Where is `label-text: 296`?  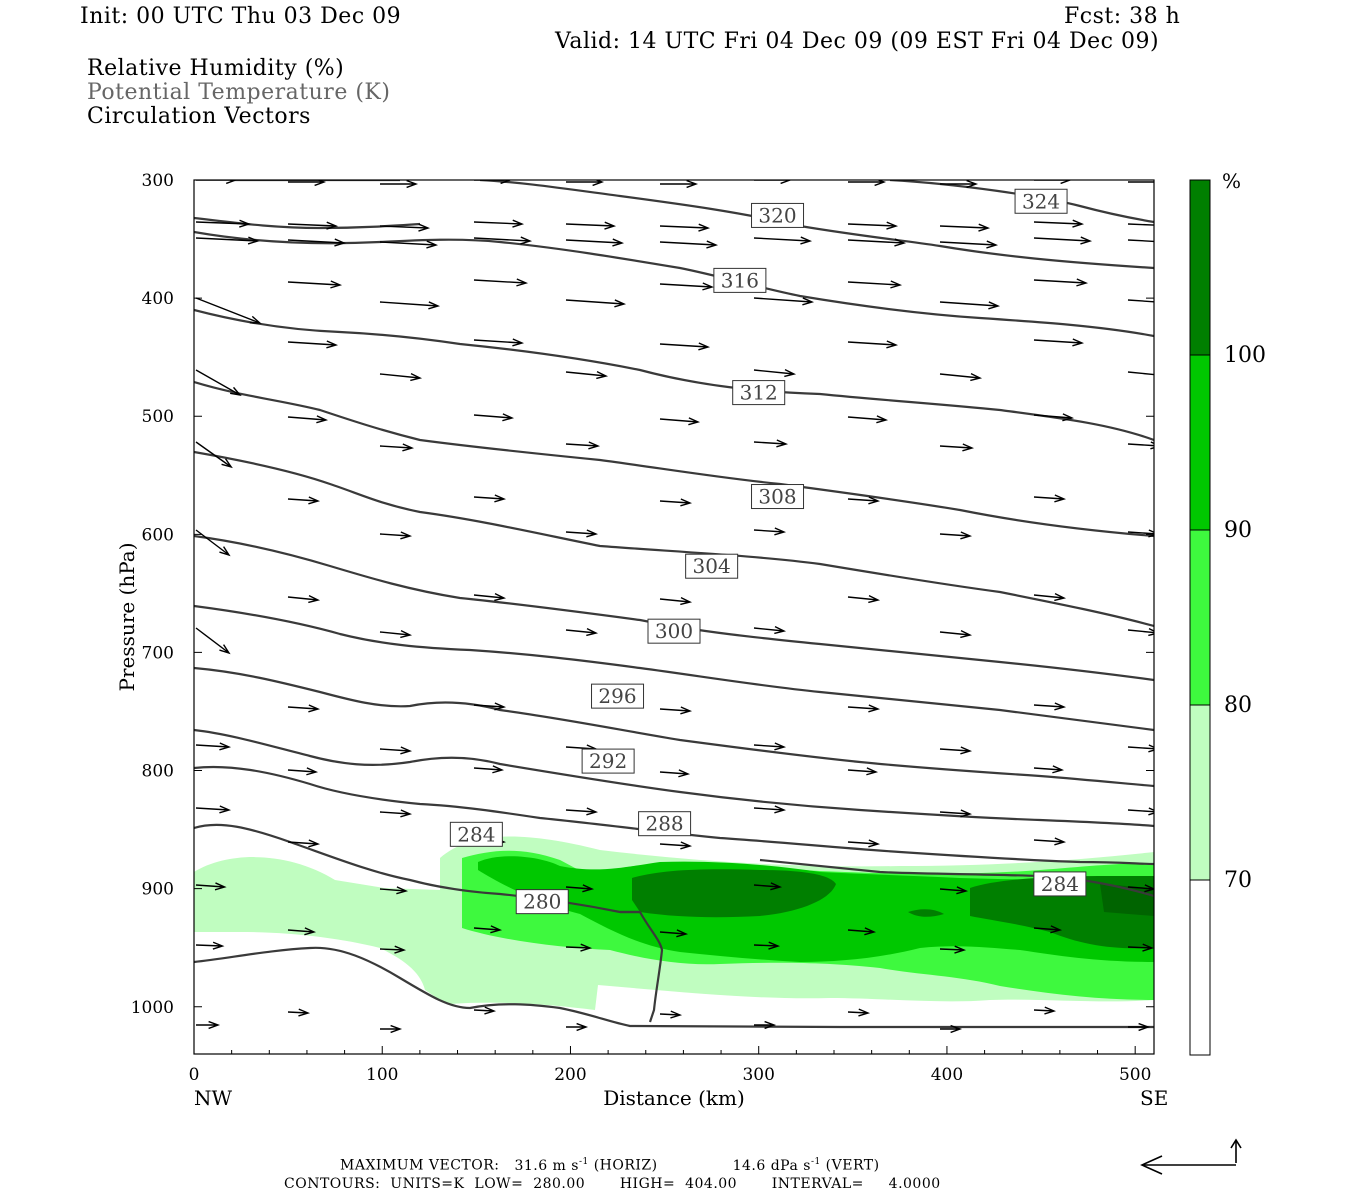
label-text: 296 is located at coordinates (617, 696).